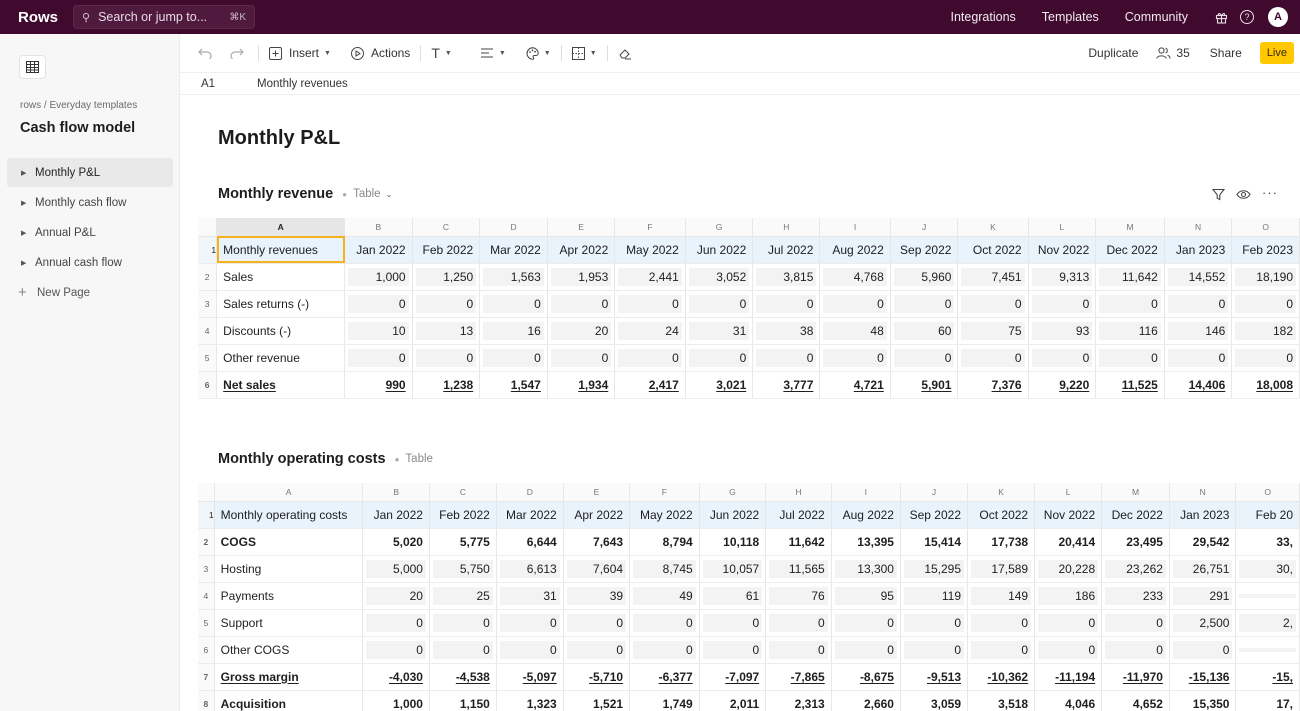 The image size is (1300, 711). What do you see at coordinates (237, 53) in the screenshot?
I see `redo-icon` at bounding box center [237, 53].